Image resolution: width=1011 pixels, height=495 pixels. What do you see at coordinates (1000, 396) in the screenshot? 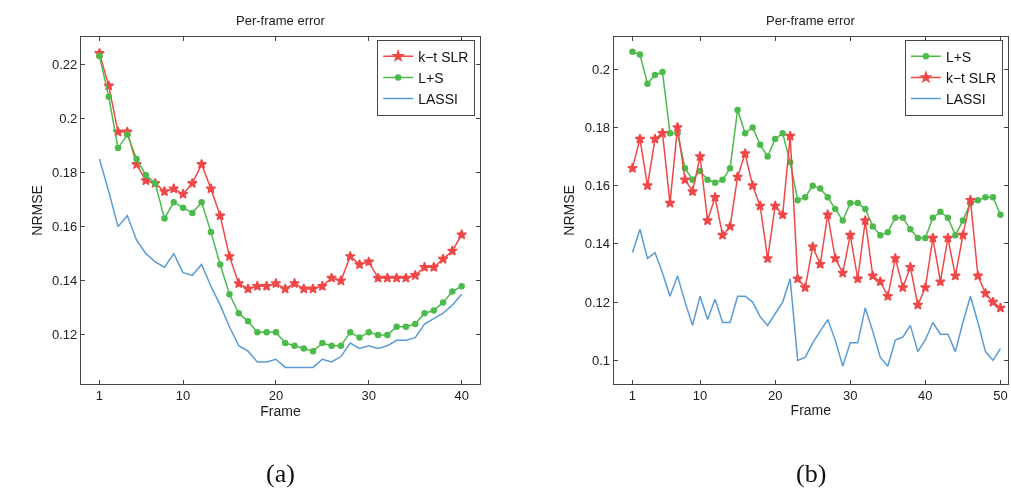
I see `x-tick-label: 50` at bounding box center [1000, 396].